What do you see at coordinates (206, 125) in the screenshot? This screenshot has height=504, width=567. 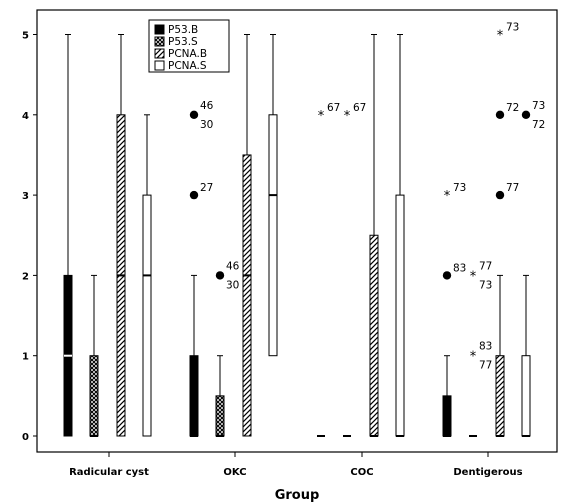 I see `outlier-label-okc-p53-b-0-1: 30` at bounding box center [206, 125].